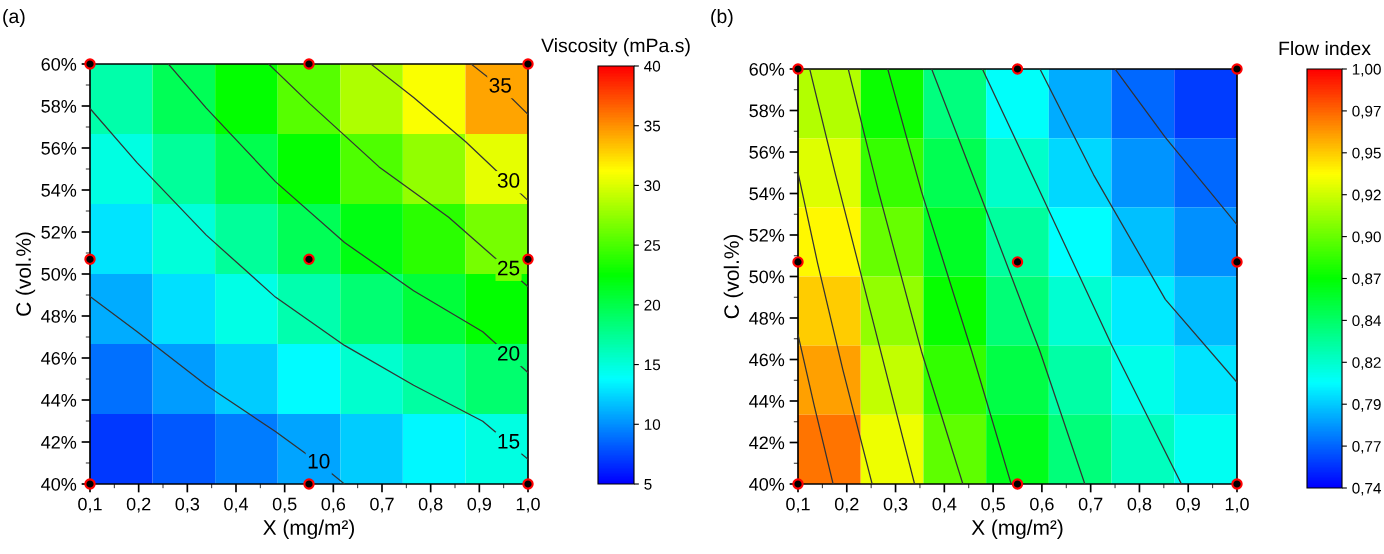  Describe the element at coordinates (509, 268) in the screenshot. I see `annotation: 25` at that location.